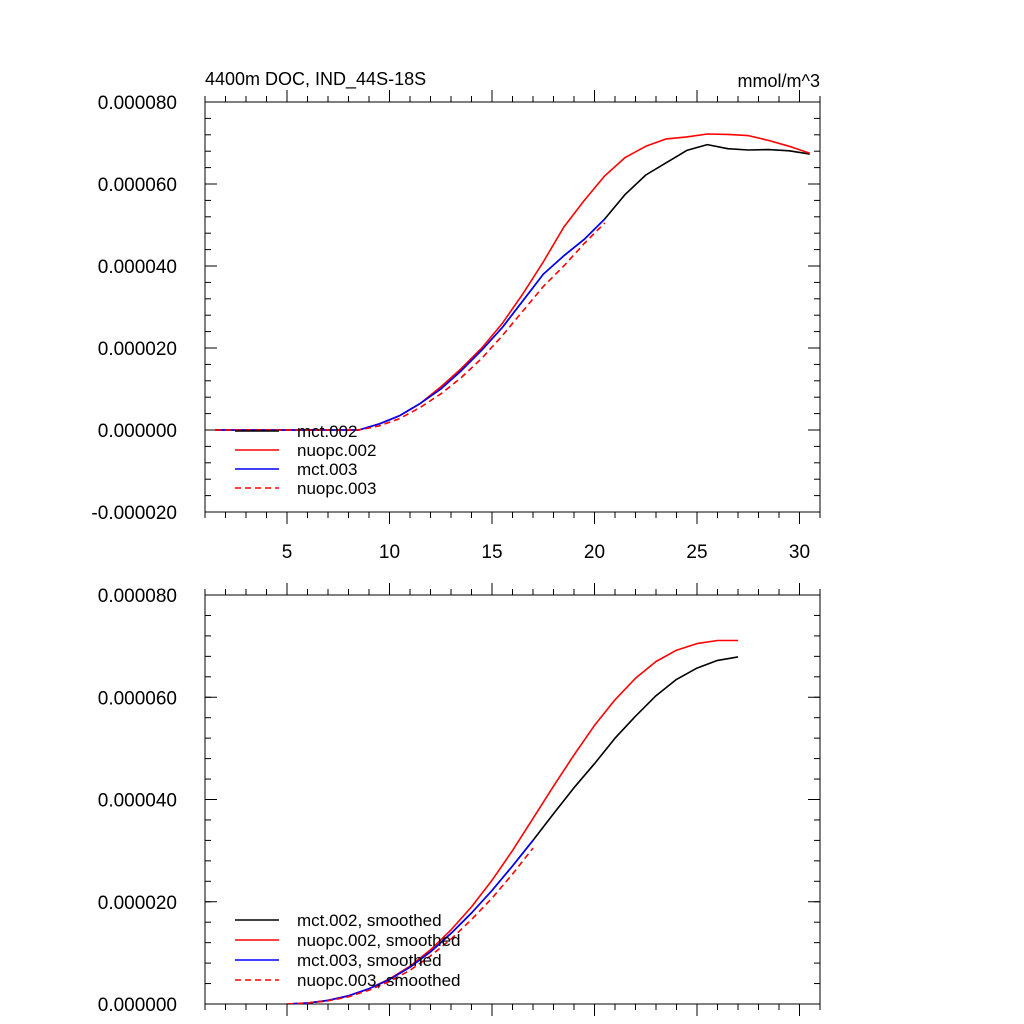 The image size is (1024, 1024). I want to click on legend-label: mct.003, so click(327, 469).